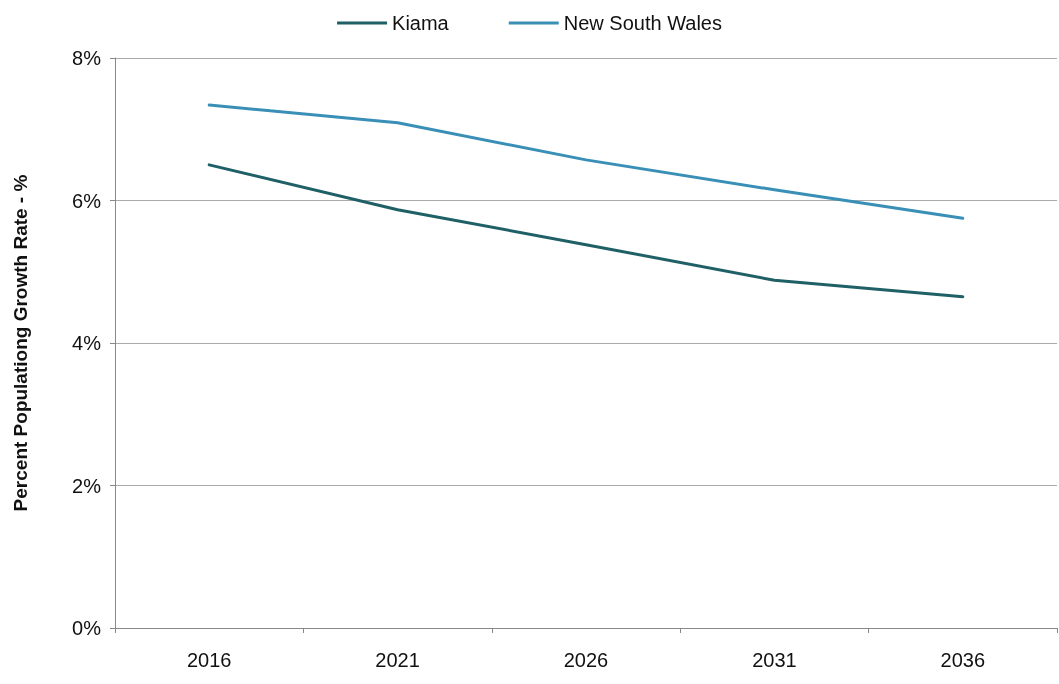  I want to click on y-tick-label: 2%, so click(87, 485).